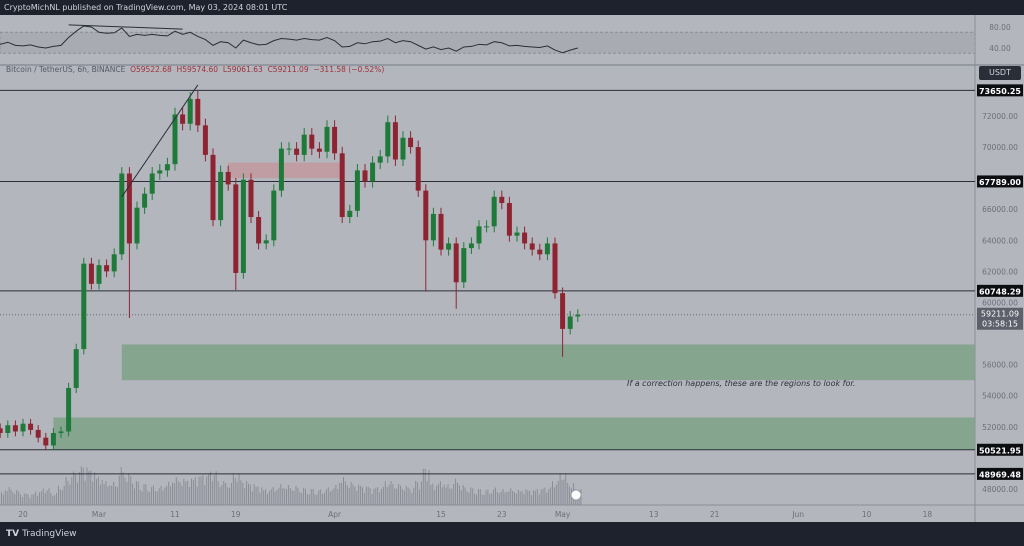  Describe the element at coordinates (999, 268) in the screenshot. I see `price-axis` at that location.